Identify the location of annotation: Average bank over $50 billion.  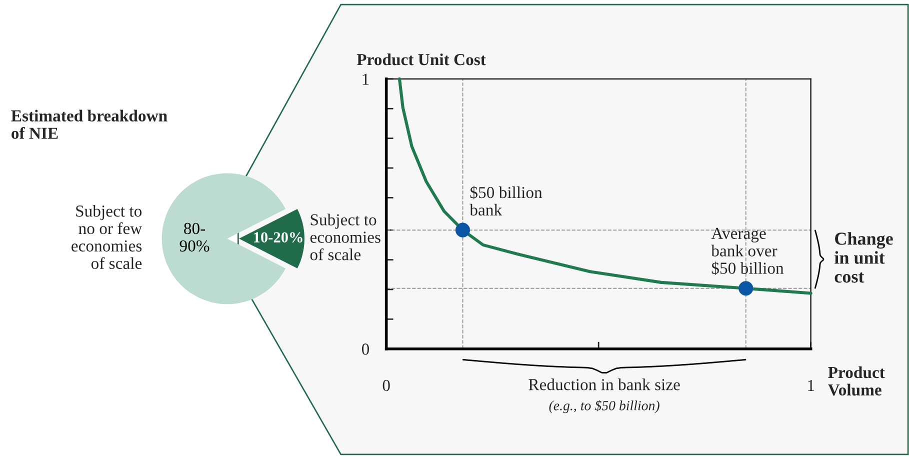
(747, 251).